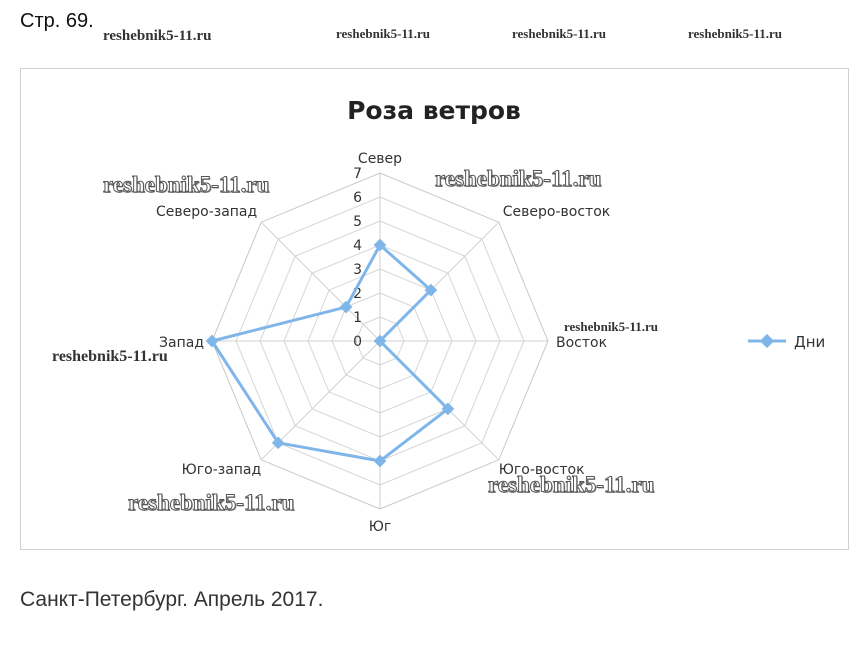 This screenshot has width=861, height=663. I want to click on category-label: Северо-запад, so click(206, 212).